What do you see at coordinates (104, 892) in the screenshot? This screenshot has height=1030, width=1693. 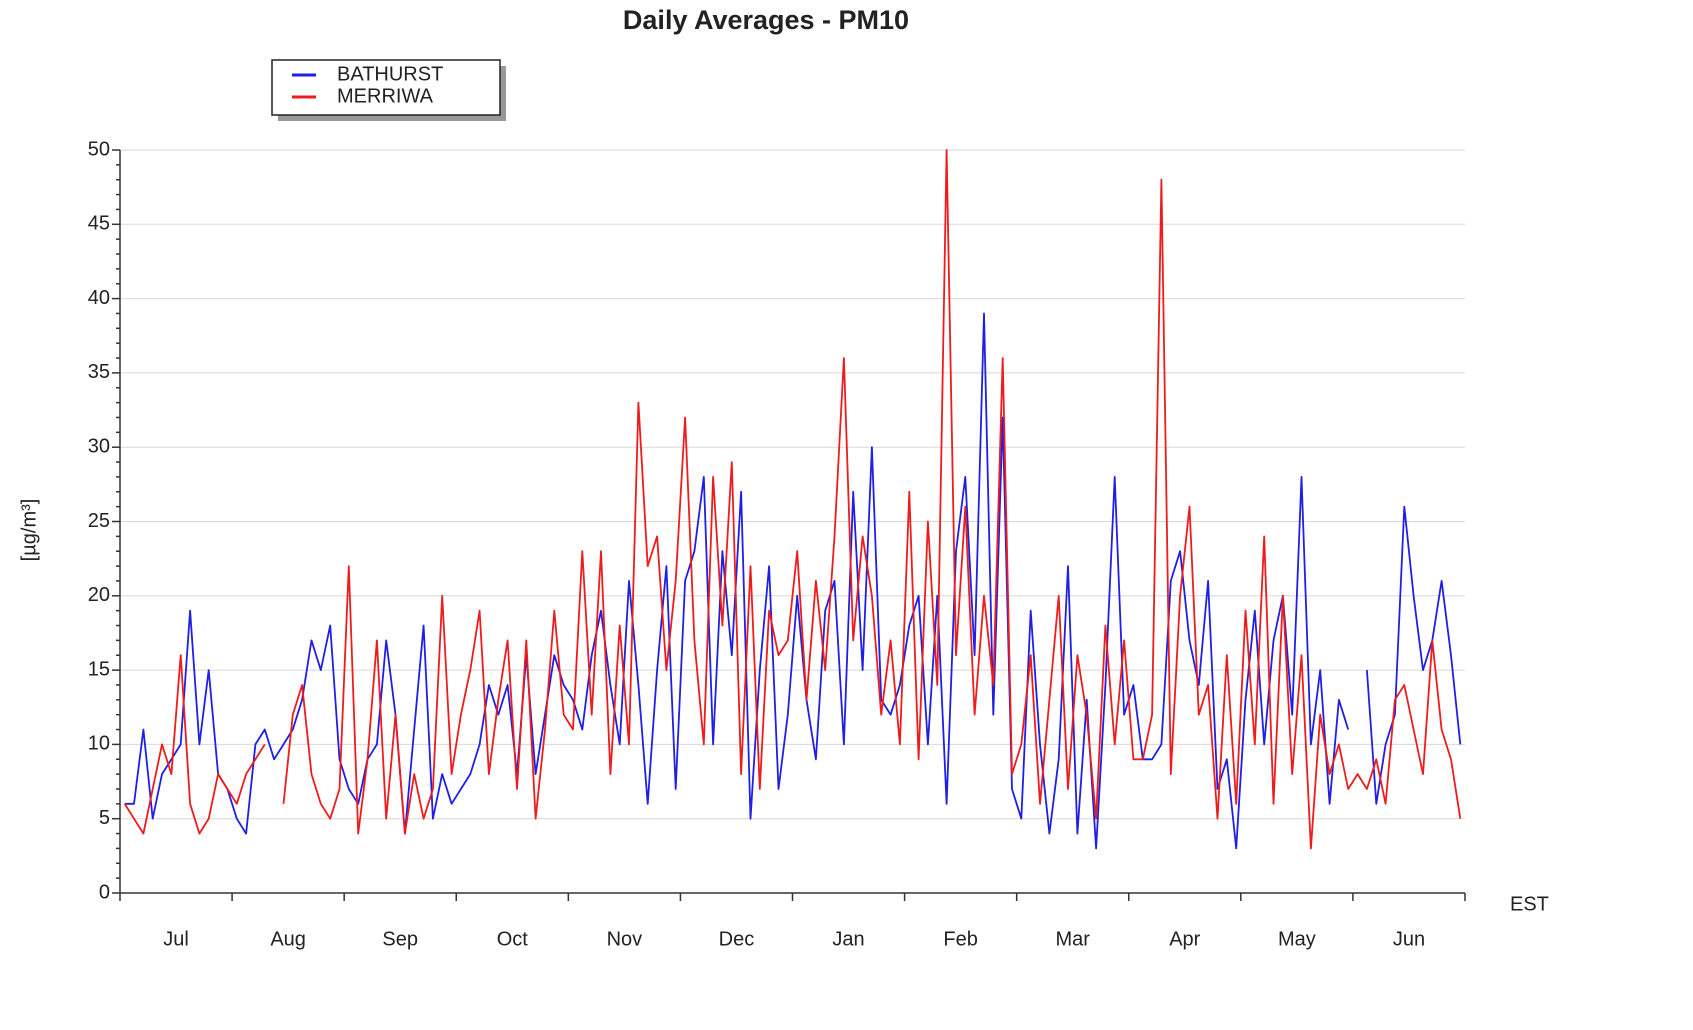 I see `y-tick-label: 0` at bounding box center [104, 892].